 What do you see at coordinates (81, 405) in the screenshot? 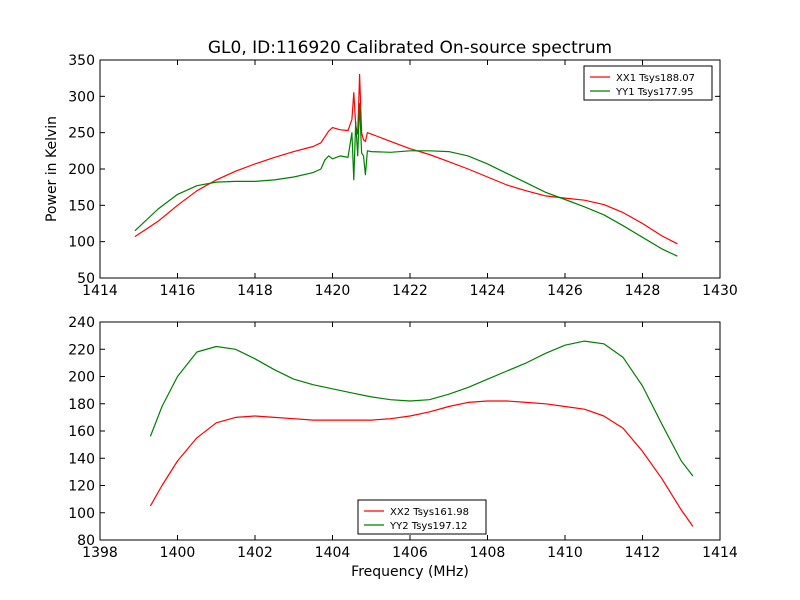
I see `y-tick-label: 180` at bounding box center [81, 405].